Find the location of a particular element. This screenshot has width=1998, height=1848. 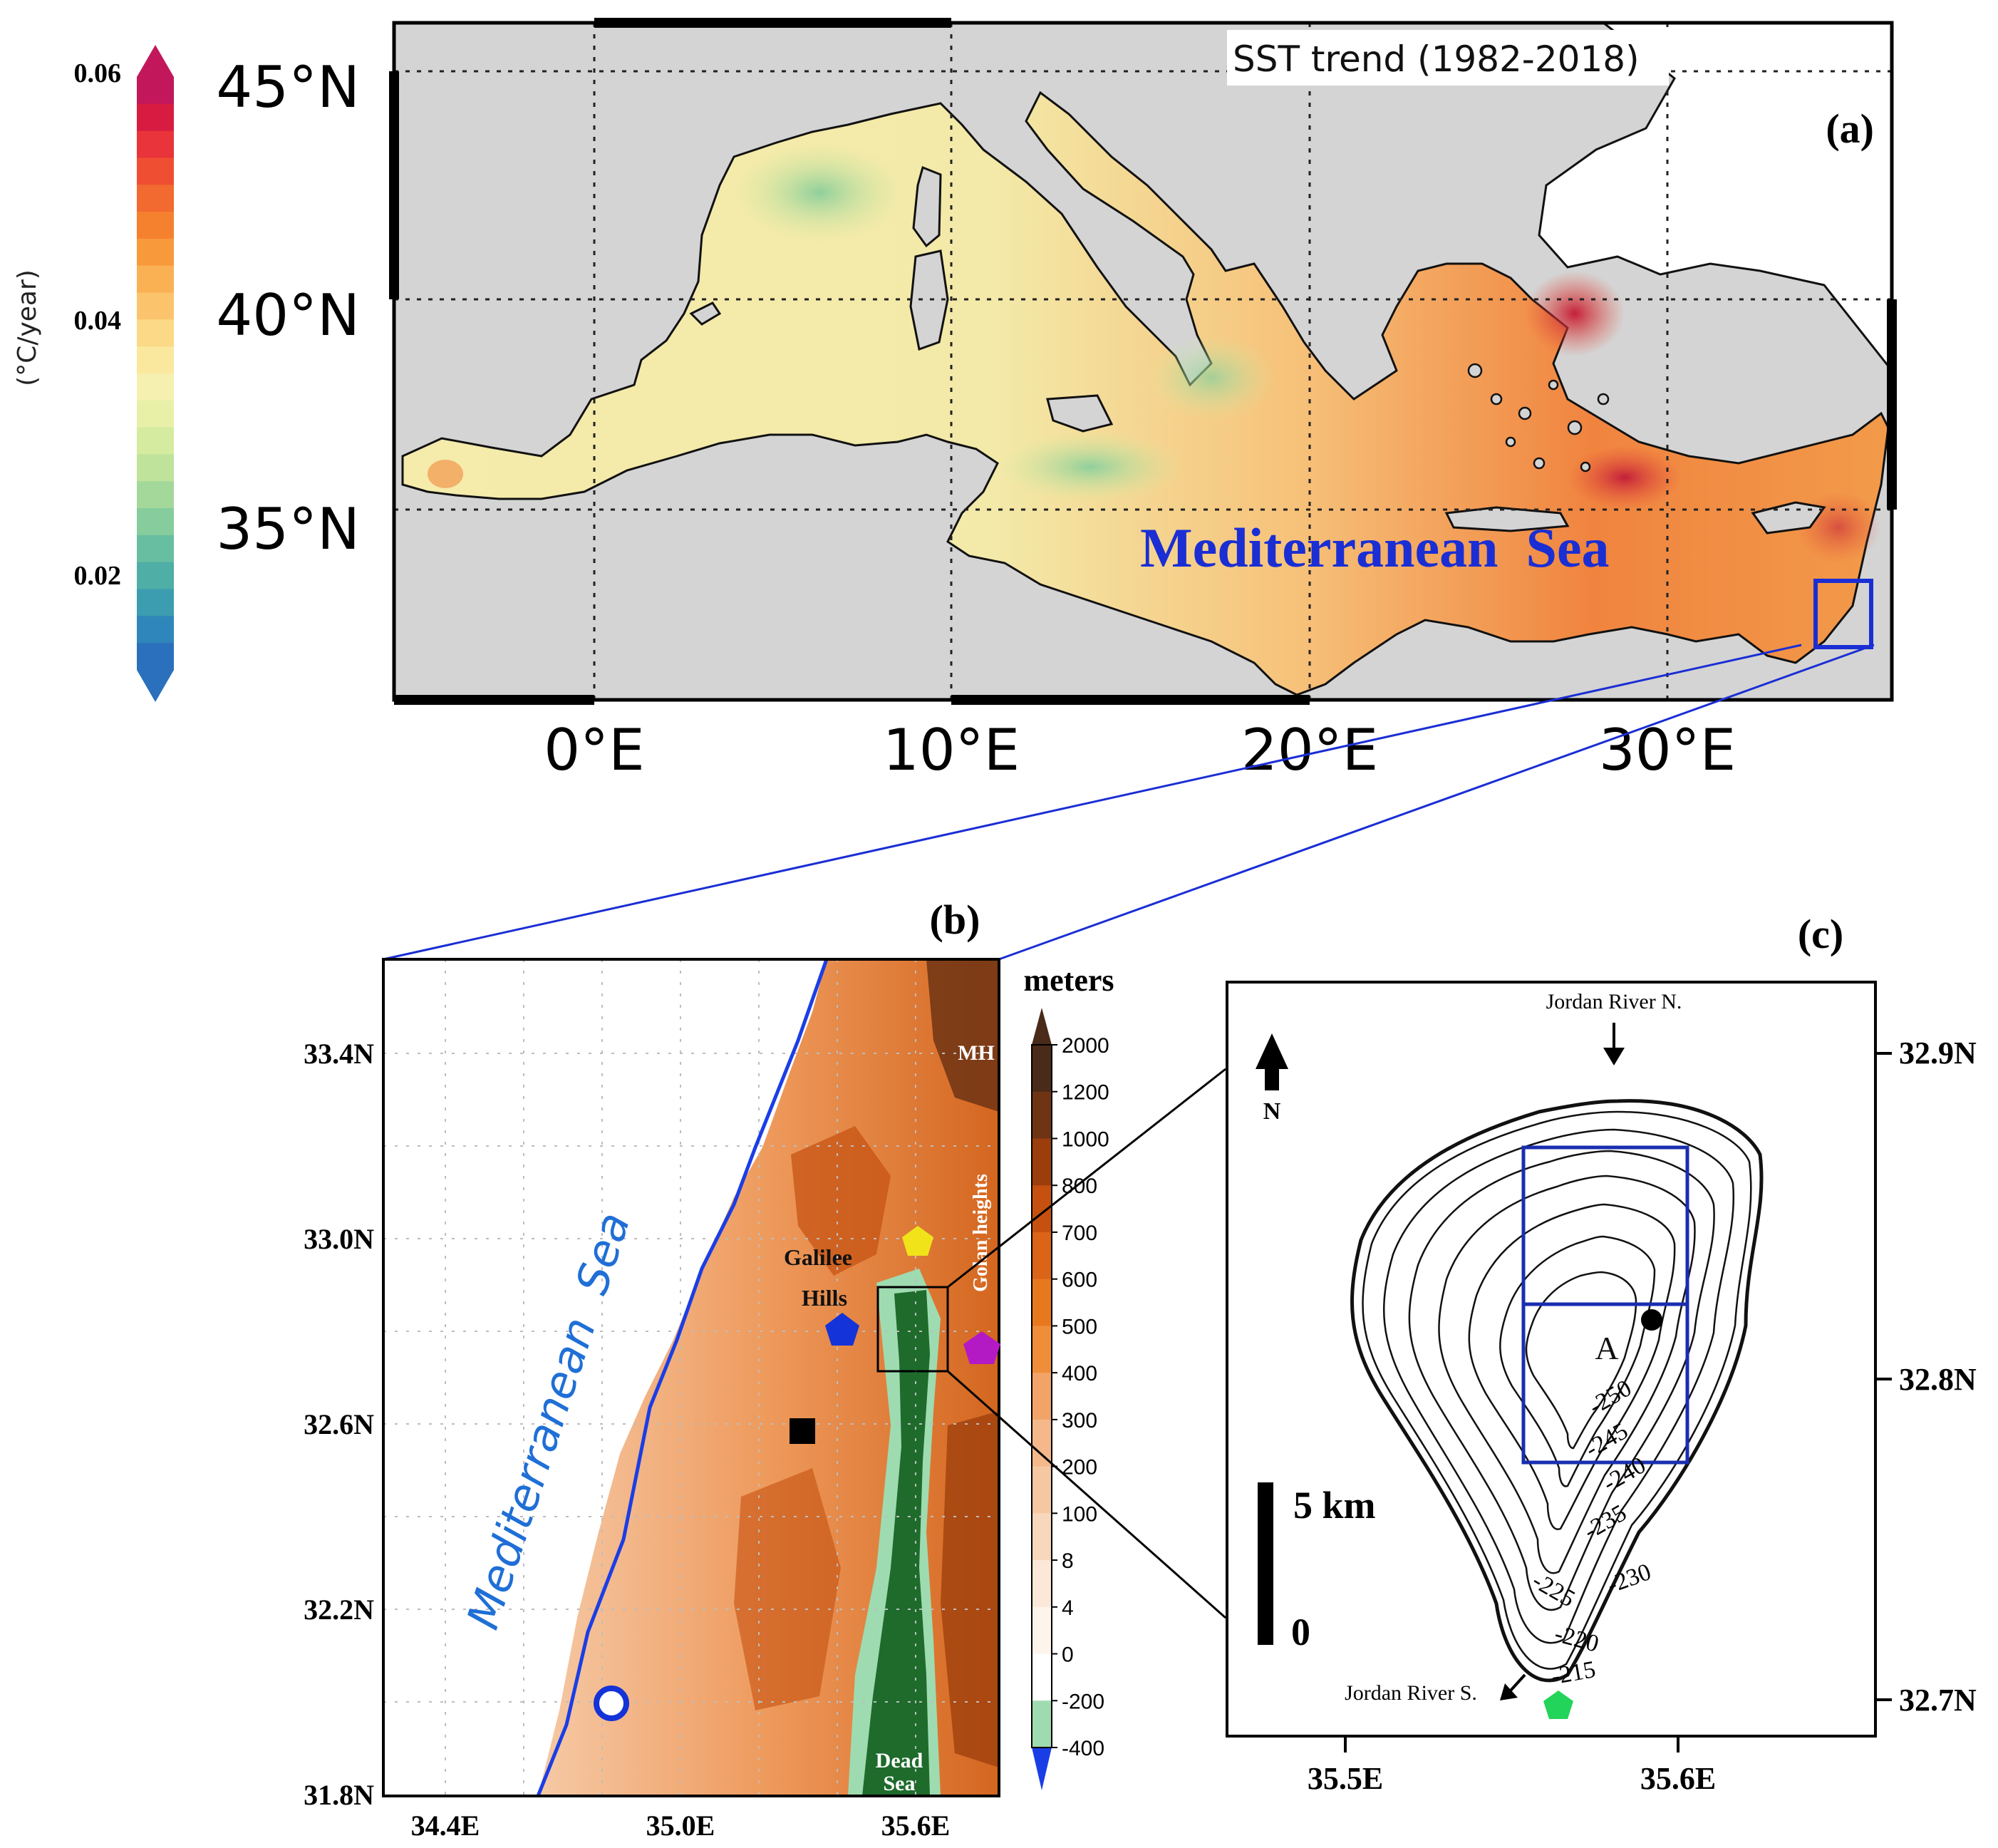

colorbar-a is located at coordinates (155, 373).